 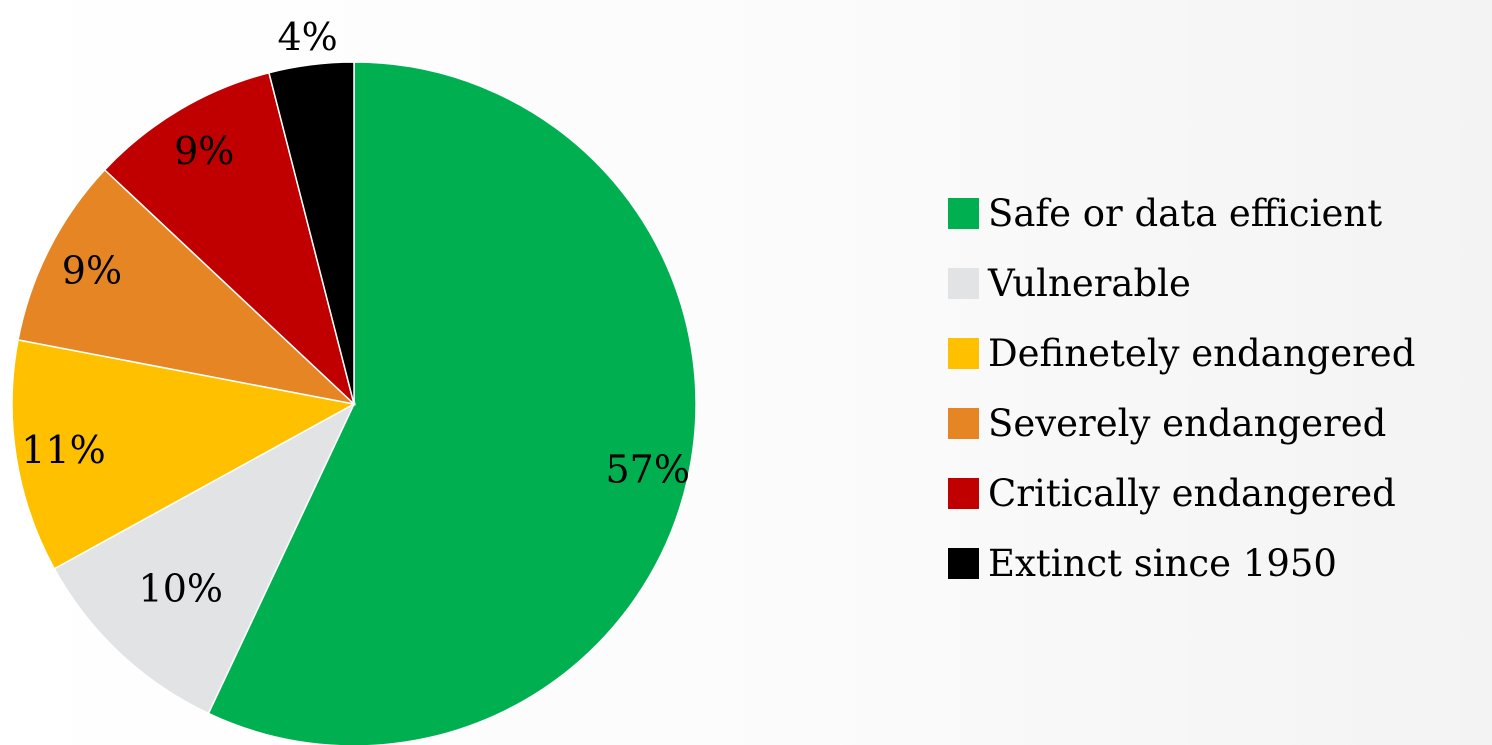 What do you see at coordinates (1185, 213) in the screenshot?
I see `legend-label: Safe or data efficient` at bounding box center [1185, 213].